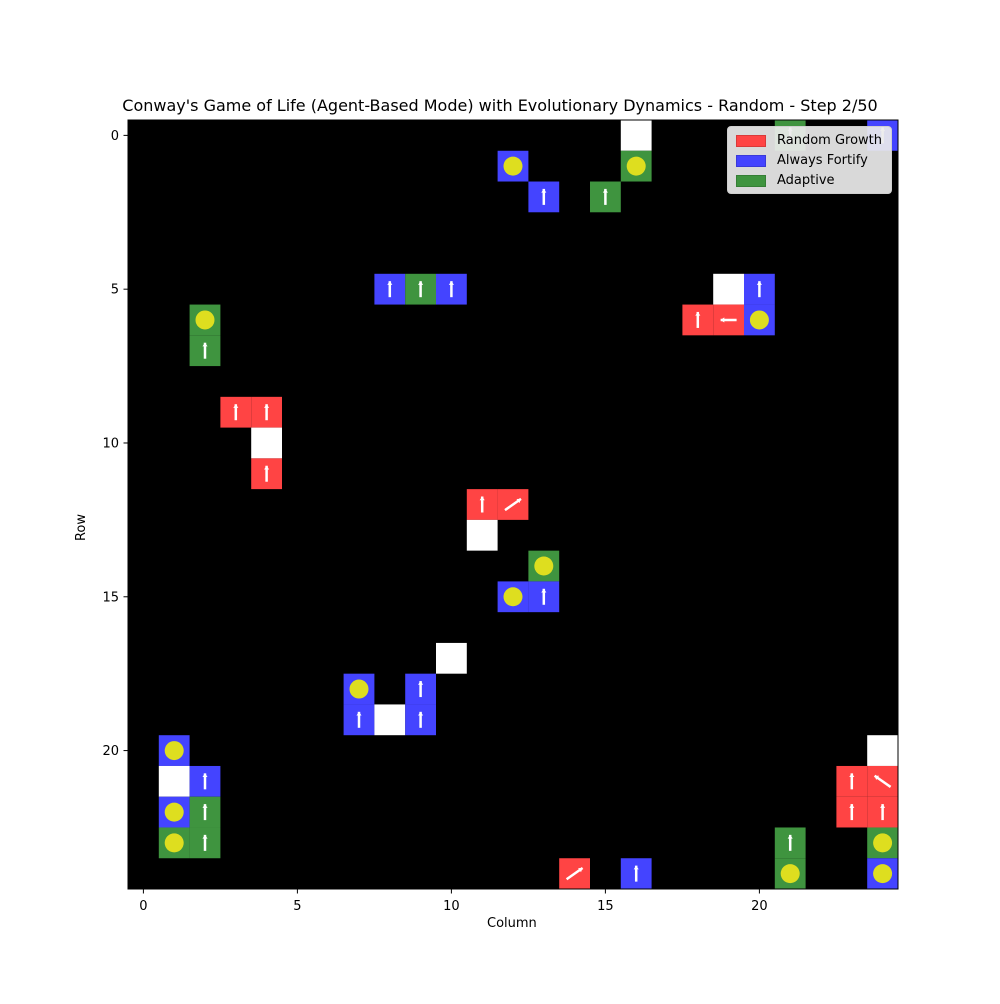 The height and width of the screenshot is (1004, 1000). Describe the element at coordinates (605, 906) in the screenshot. I see `x-tick-label: 15` at that location.